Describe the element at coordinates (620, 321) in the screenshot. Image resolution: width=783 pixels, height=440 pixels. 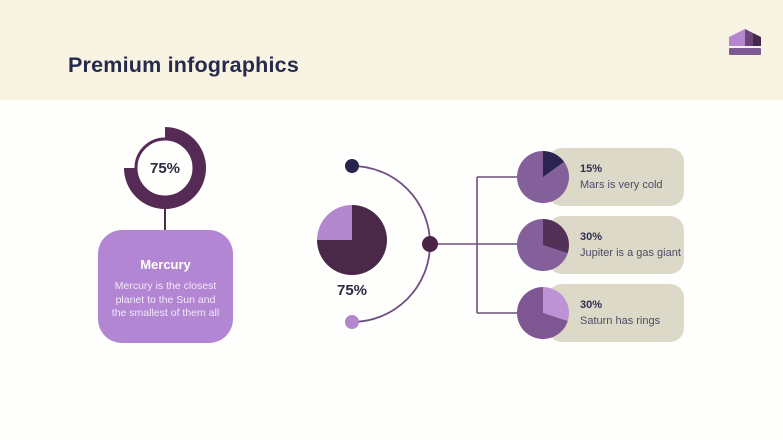
I see `satellite-caption: Saturn has rings` at that location.